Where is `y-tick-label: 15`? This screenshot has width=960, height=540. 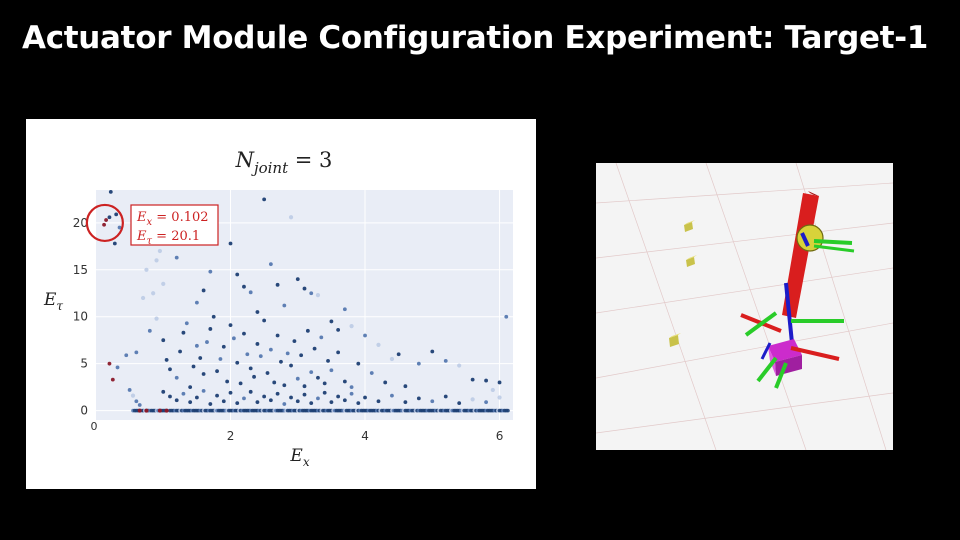 y-tick-label: 15 is located at coordinates (80, 270).